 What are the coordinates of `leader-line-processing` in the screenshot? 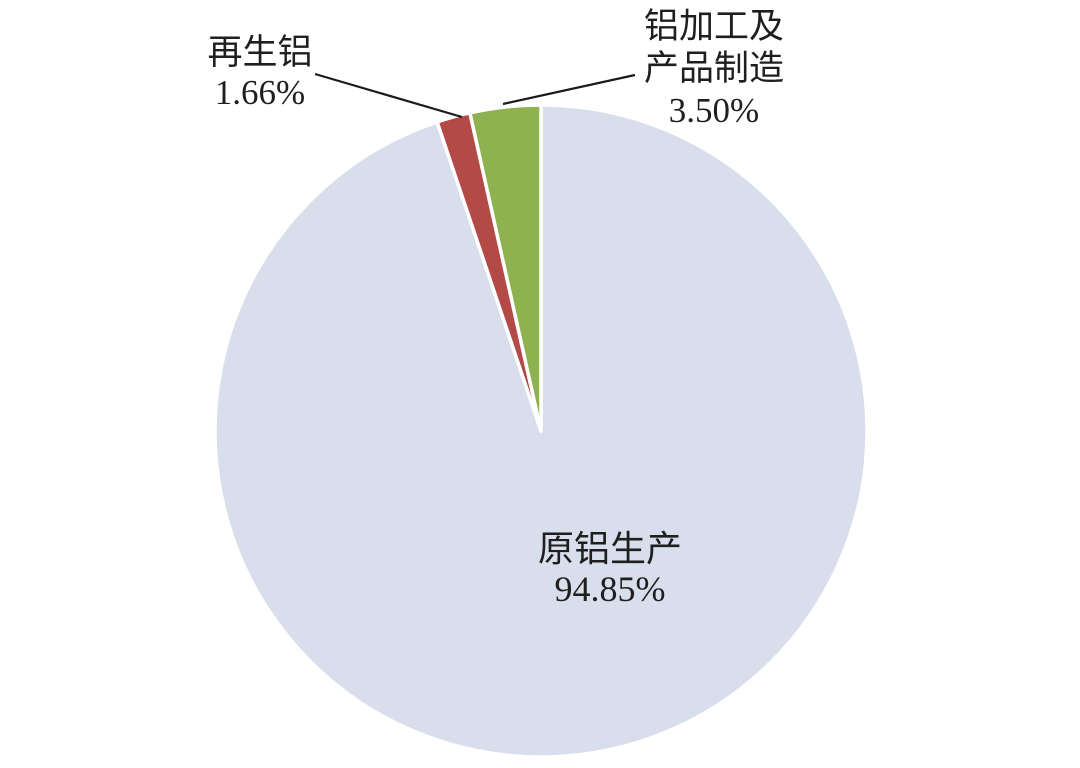 It's located at (569, 89).